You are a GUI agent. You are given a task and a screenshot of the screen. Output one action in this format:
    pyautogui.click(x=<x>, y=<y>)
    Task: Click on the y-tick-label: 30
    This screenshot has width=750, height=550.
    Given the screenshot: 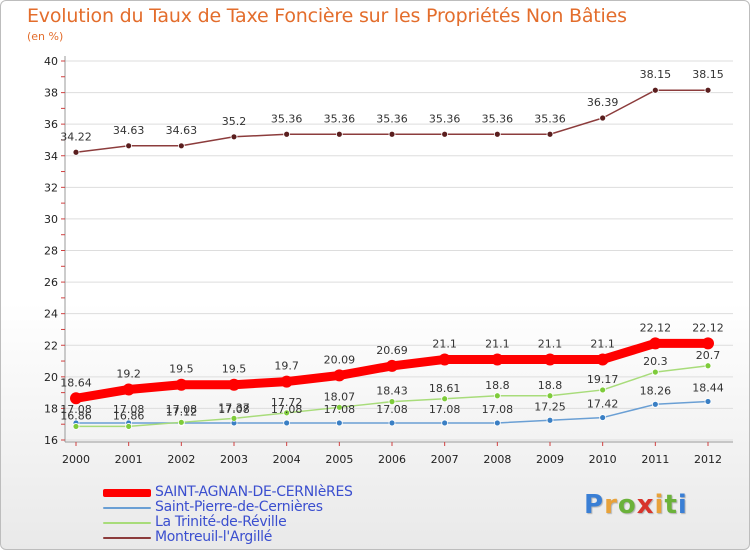 What is the action you would take?
    pyautogui.click(x=51, y=219)
    